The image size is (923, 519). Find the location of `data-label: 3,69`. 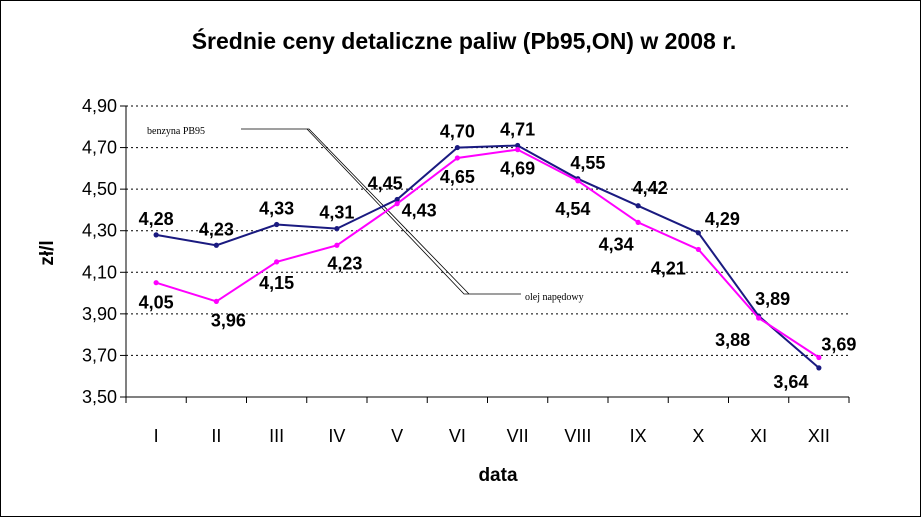

data-label: 3,69 is located at coordinates (838, 345).